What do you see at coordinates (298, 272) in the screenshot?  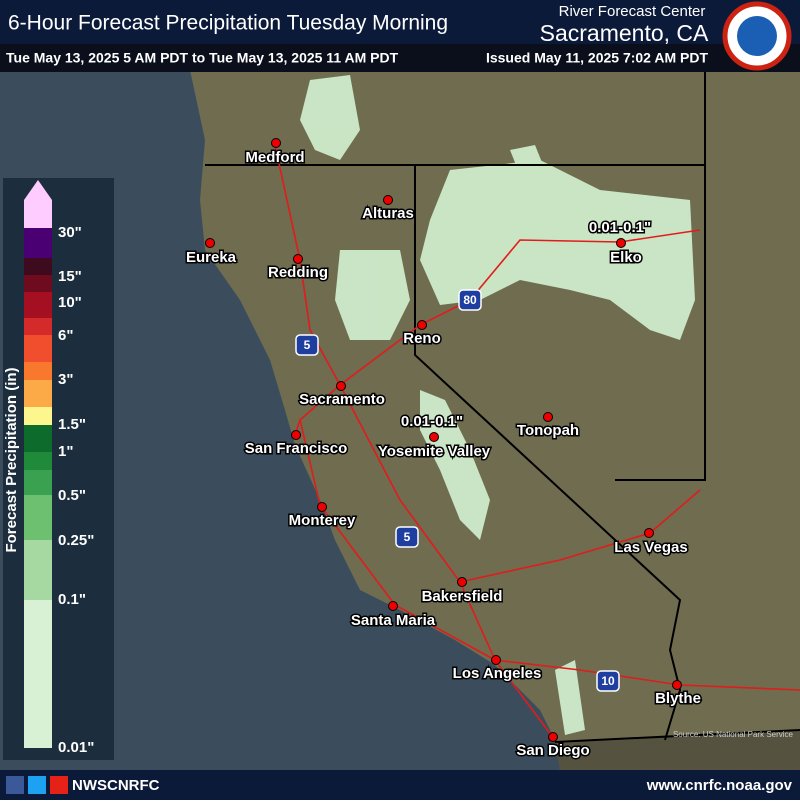 I see `city-label: Redding` at bounding box center [298, 272].